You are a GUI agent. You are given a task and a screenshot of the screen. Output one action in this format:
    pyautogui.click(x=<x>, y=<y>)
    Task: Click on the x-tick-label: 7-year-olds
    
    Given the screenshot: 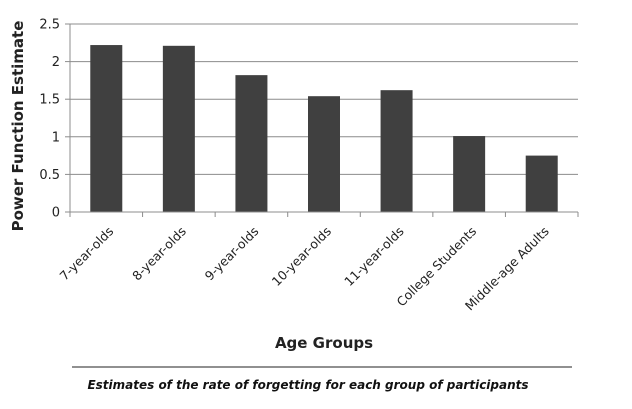 What is the action you would take?
    pyautogui.click(x=87, y=254)
    